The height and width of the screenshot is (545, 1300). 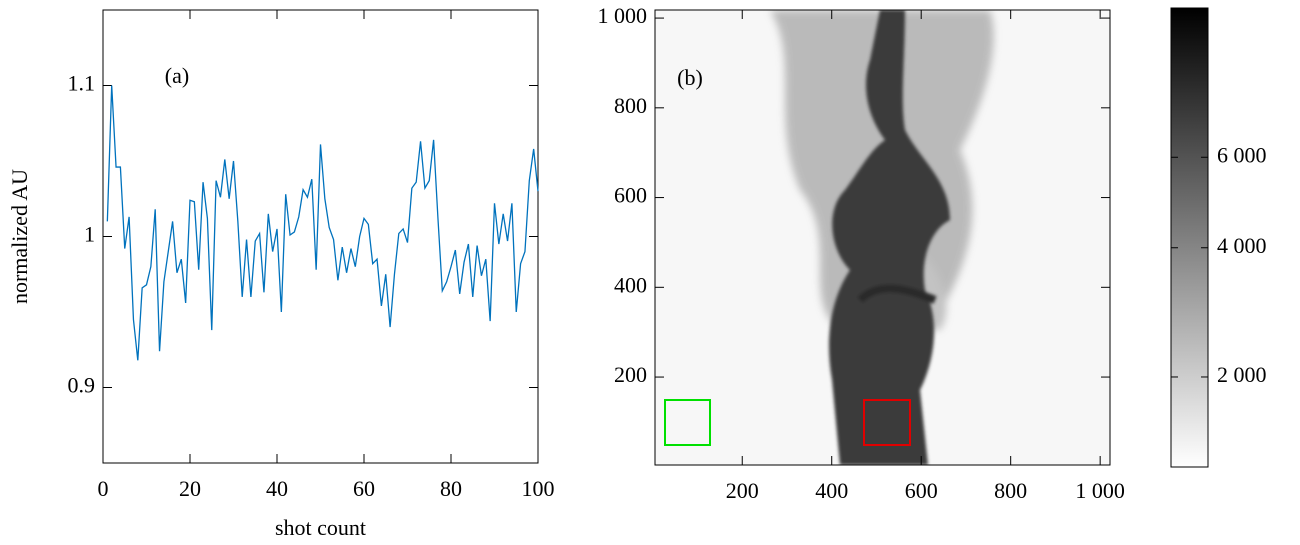 What do you see at coordinates (538, 488) in the screenshot?
I see `x-tick-label: 100` at bounding box center [538, 488].